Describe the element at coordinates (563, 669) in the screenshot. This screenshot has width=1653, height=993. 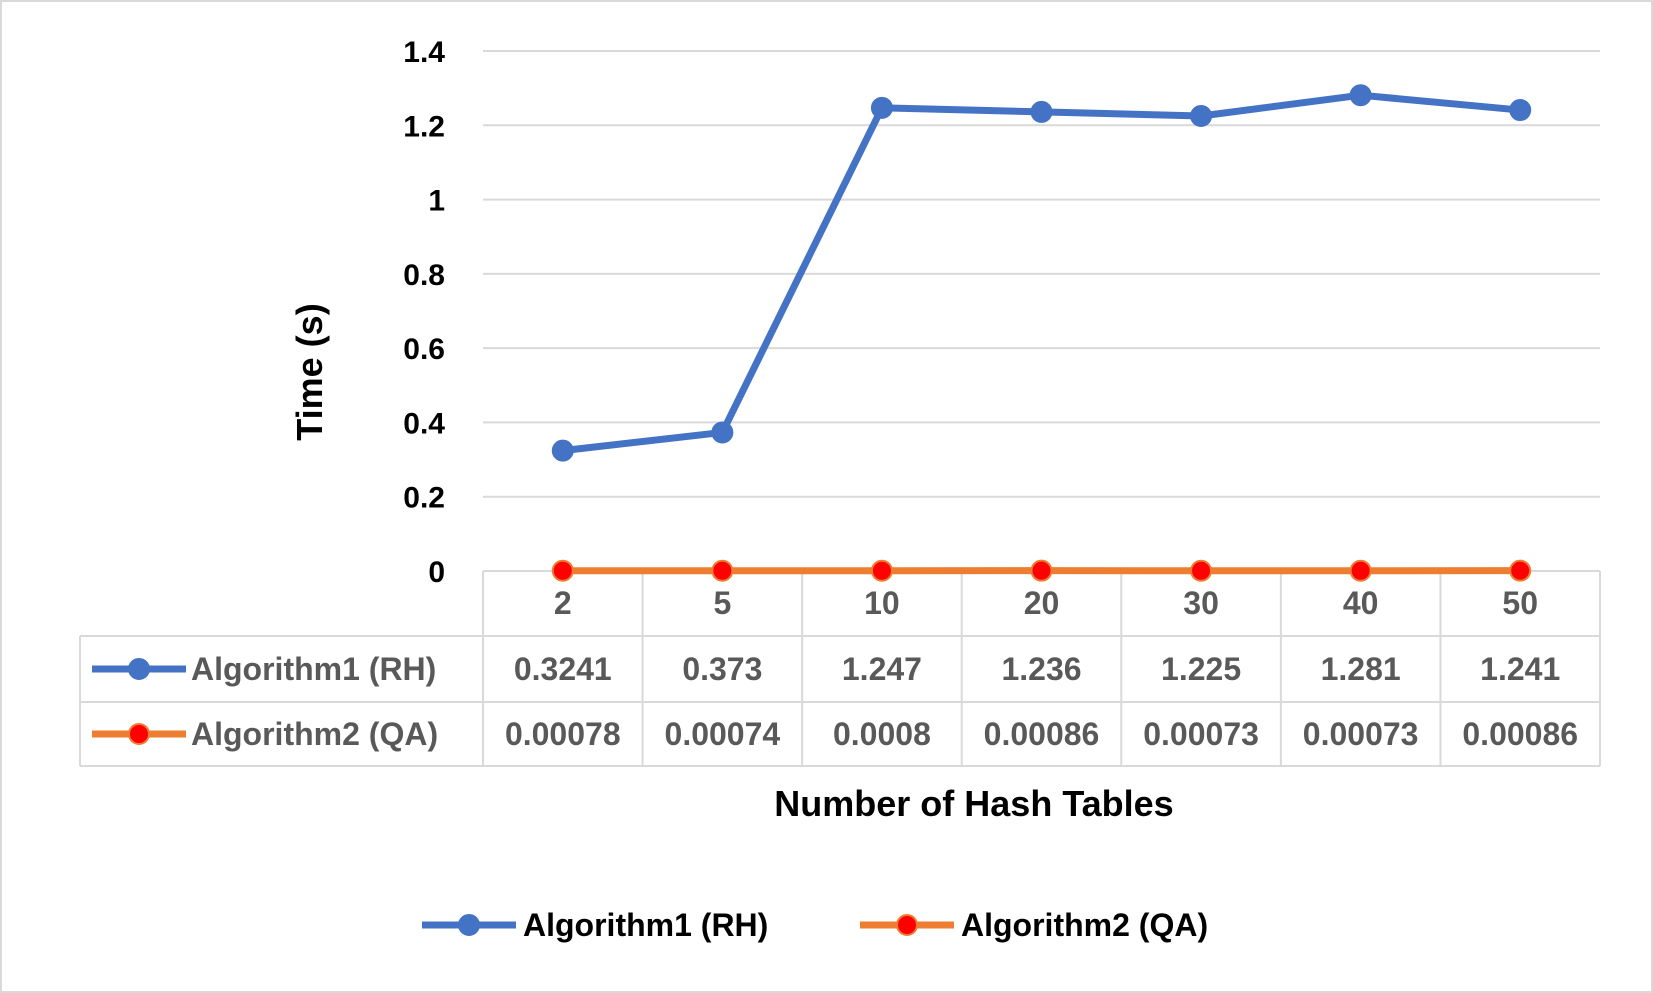
I see `table-cell-value: 0.3241` at that location.